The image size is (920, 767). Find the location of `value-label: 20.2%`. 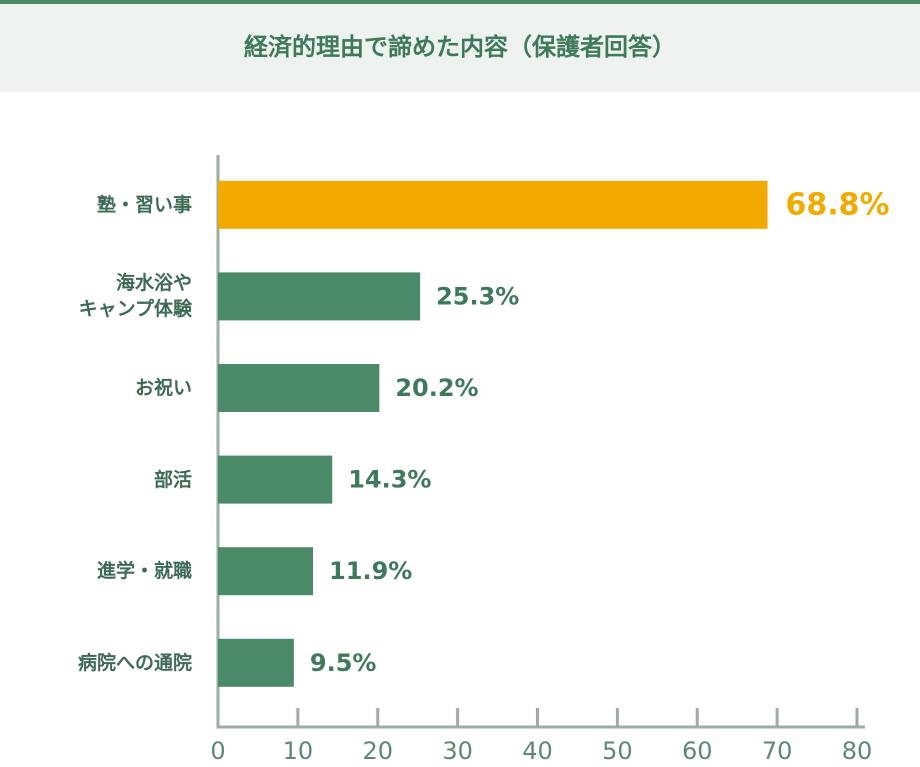

value-label: 20.2% is located at coordinates (436, 388).